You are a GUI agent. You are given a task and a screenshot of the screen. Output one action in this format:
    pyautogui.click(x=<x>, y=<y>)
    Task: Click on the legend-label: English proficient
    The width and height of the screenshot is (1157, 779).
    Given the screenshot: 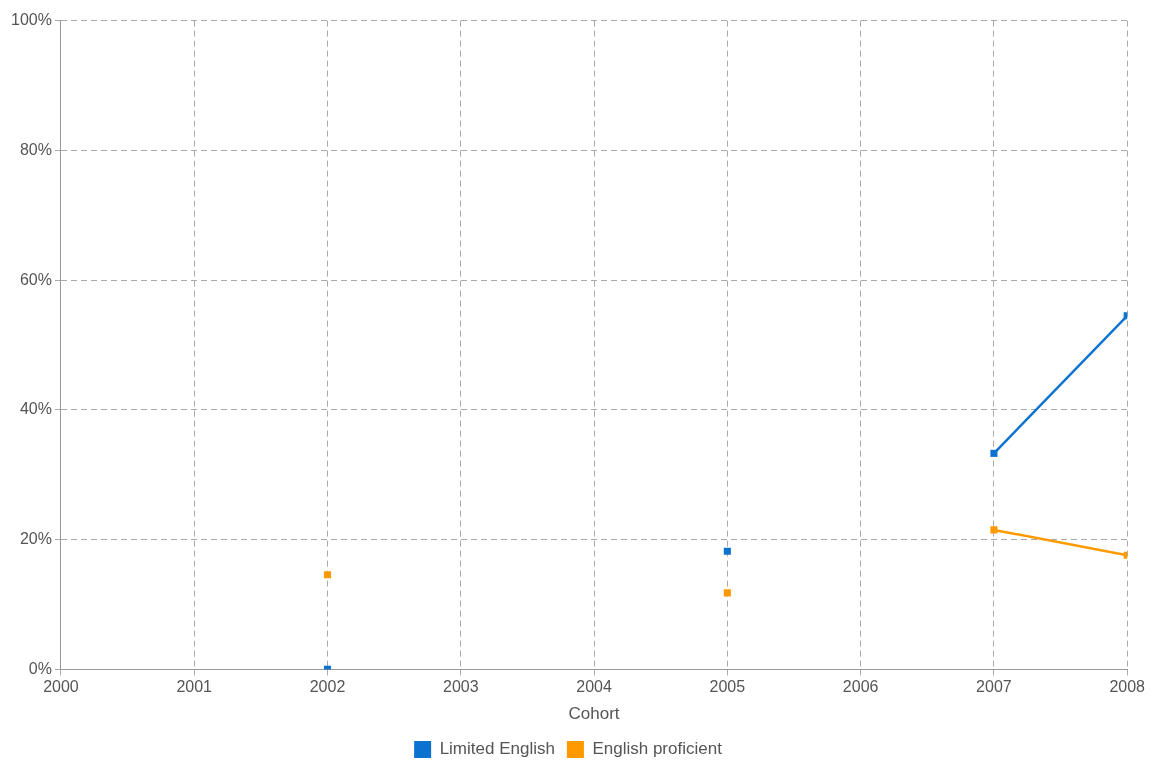 What is the action you would take?
    pyautogui.click(x=657, y=749)
    